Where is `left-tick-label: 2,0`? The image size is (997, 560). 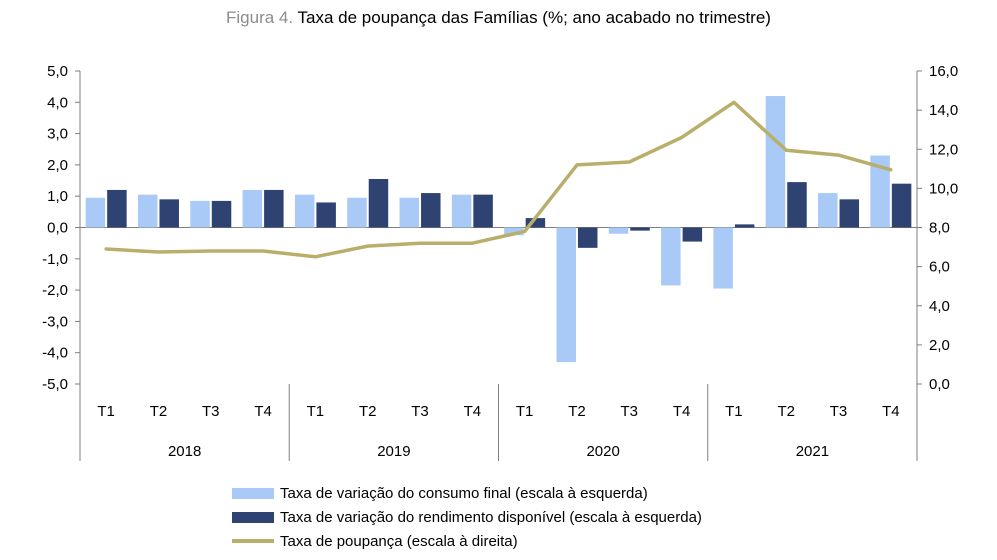 left-tick-label: 2,0 is located at coordinates (57, 165).